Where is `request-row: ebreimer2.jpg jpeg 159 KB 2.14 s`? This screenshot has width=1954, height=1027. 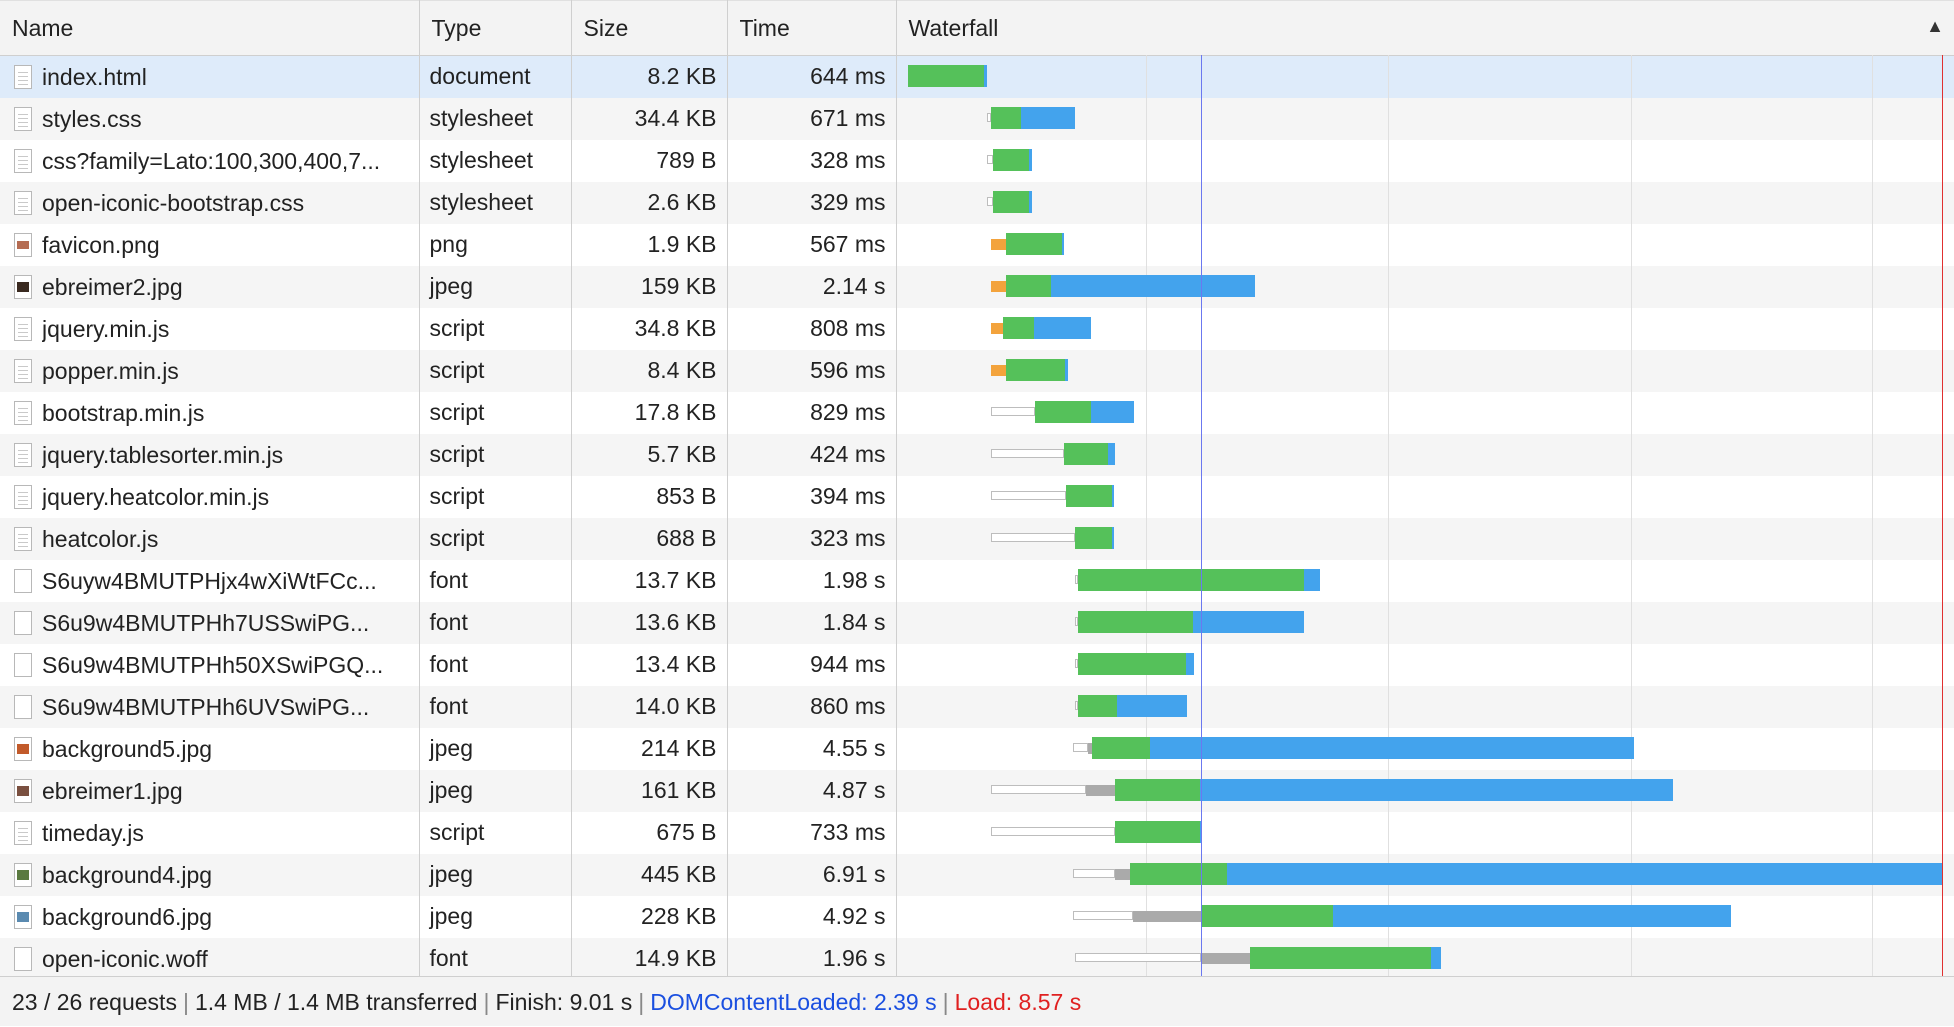 request-row: ebreimer2.jpg jpeg 159 KB 2.14 s is located at coordinates (977, 286).